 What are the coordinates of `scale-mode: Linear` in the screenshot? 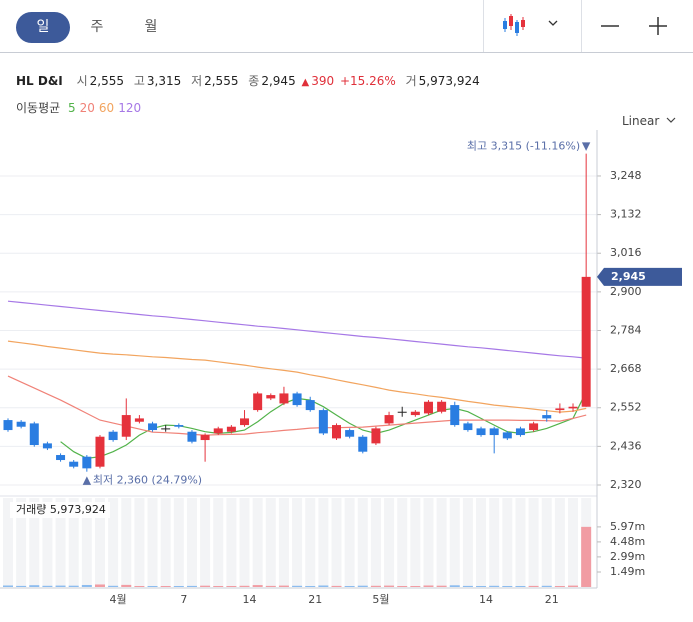 It's located at (649, 121).